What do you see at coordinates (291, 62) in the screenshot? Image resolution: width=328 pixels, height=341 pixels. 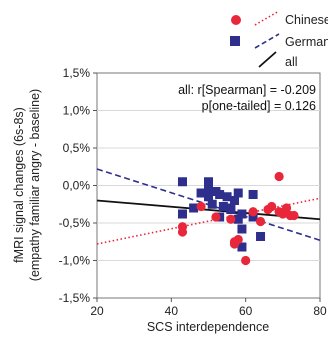 I see `legend-label-all: all` at bounding box center [291, 62].